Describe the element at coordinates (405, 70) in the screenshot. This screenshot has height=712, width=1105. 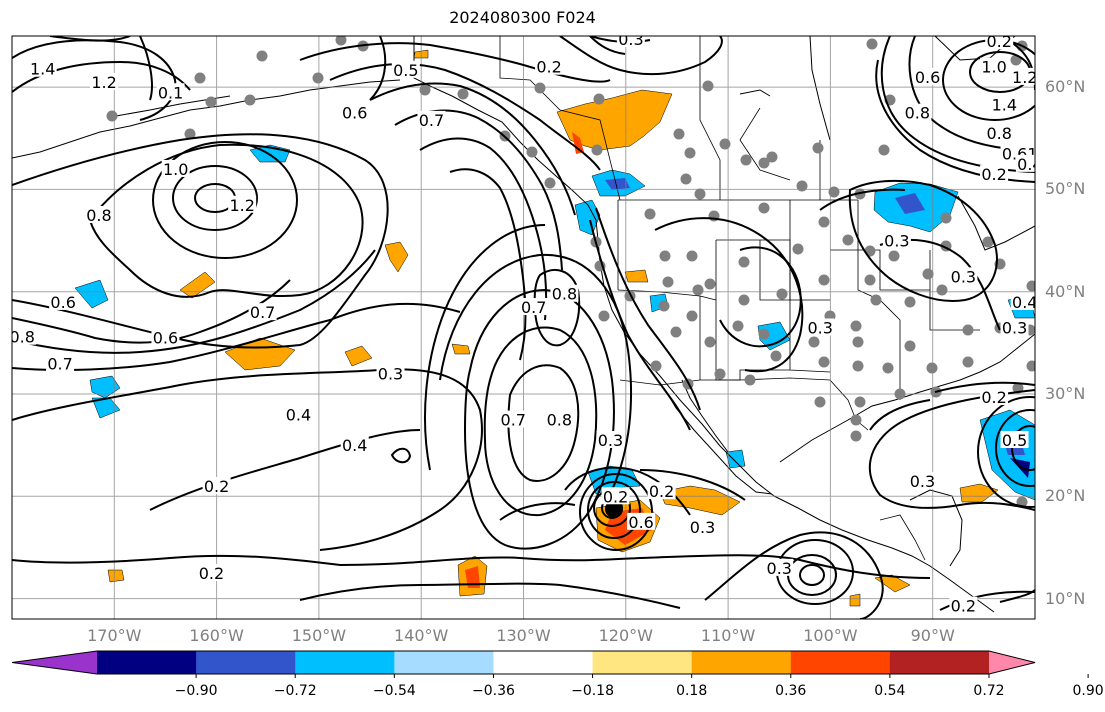
I see `contour-label: 0.5` at that location.